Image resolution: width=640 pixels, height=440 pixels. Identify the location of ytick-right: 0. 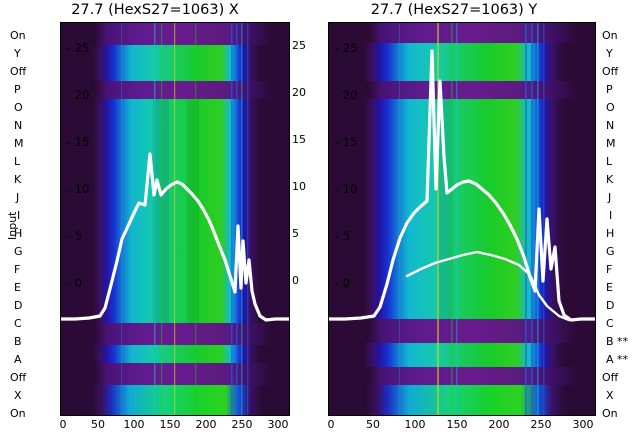
(295, 280).